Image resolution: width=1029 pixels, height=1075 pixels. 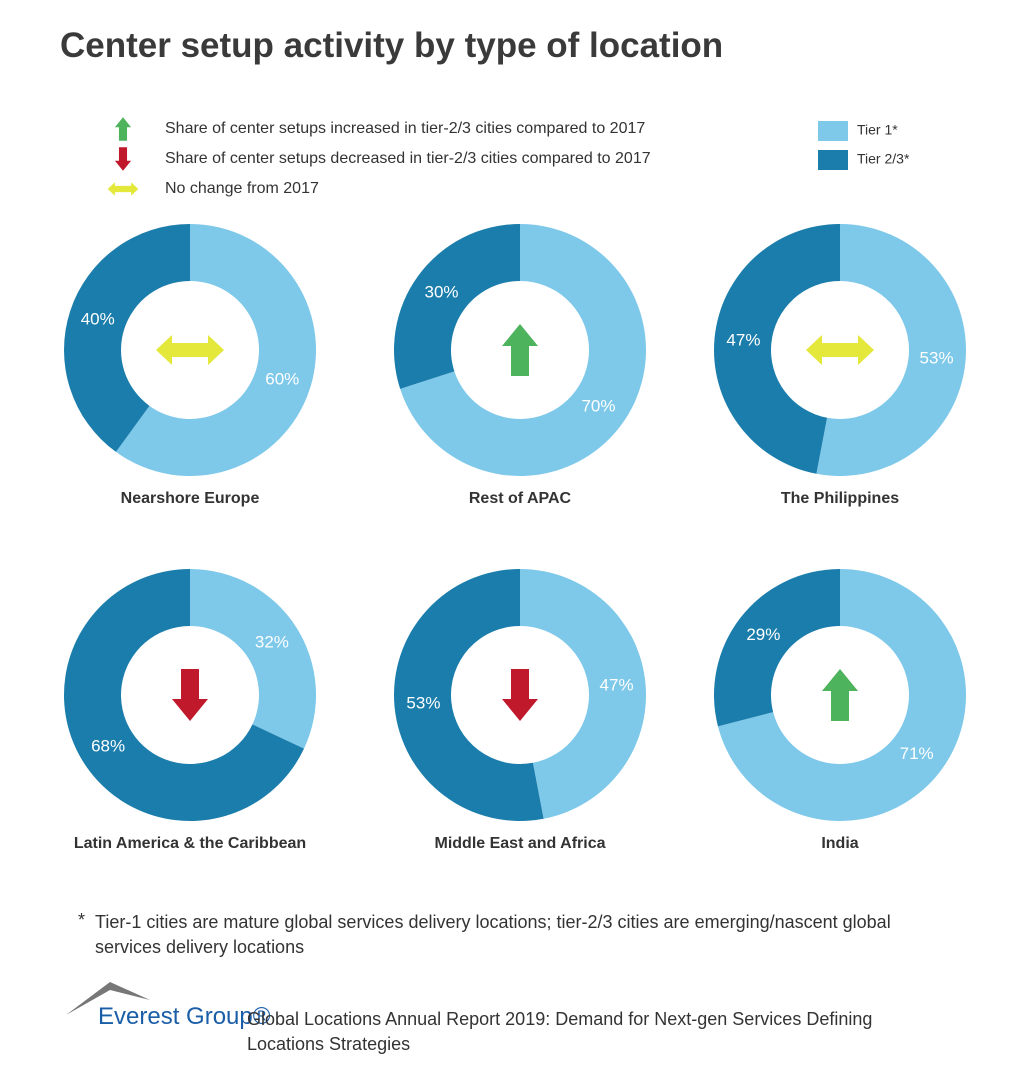 I want to click on footnote-mark: *, so click(x=82, y=920).